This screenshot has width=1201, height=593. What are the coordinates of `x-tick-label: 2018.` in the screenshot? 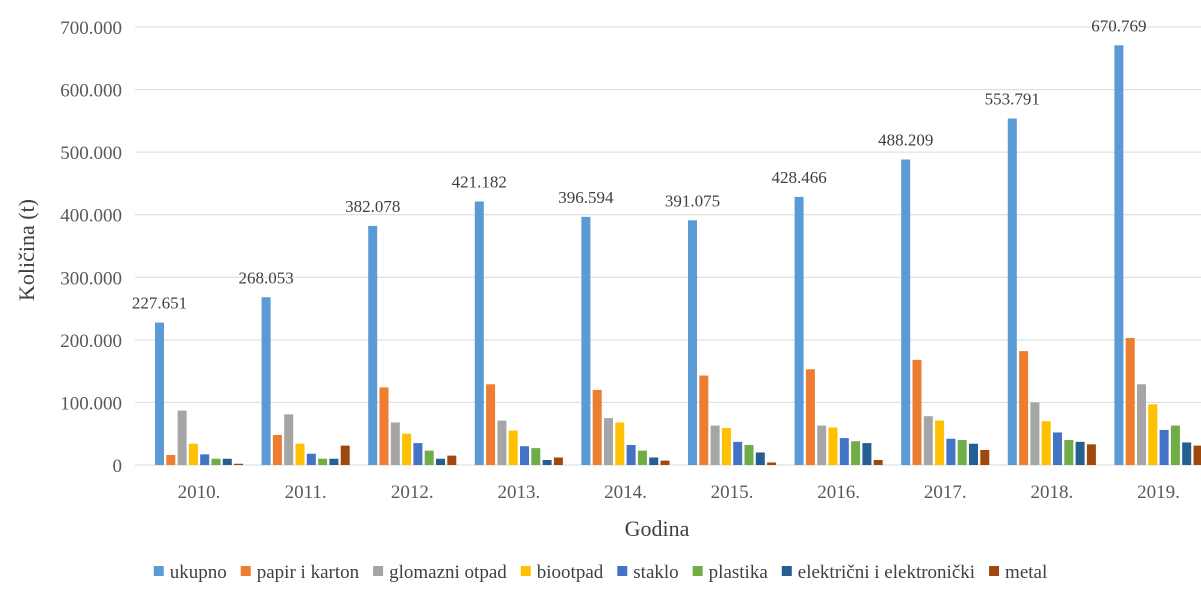 It's located at (1051, 492).